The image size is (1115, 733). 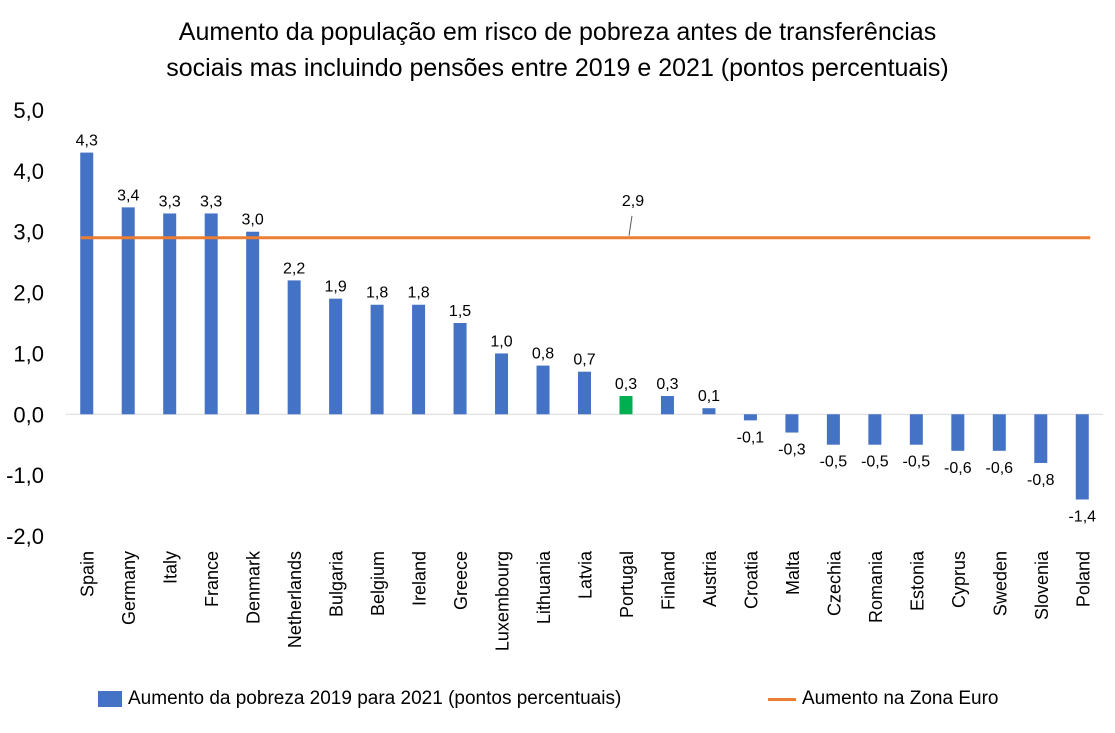 I want to click on category-label: Austria, so click(x=710, y=578).